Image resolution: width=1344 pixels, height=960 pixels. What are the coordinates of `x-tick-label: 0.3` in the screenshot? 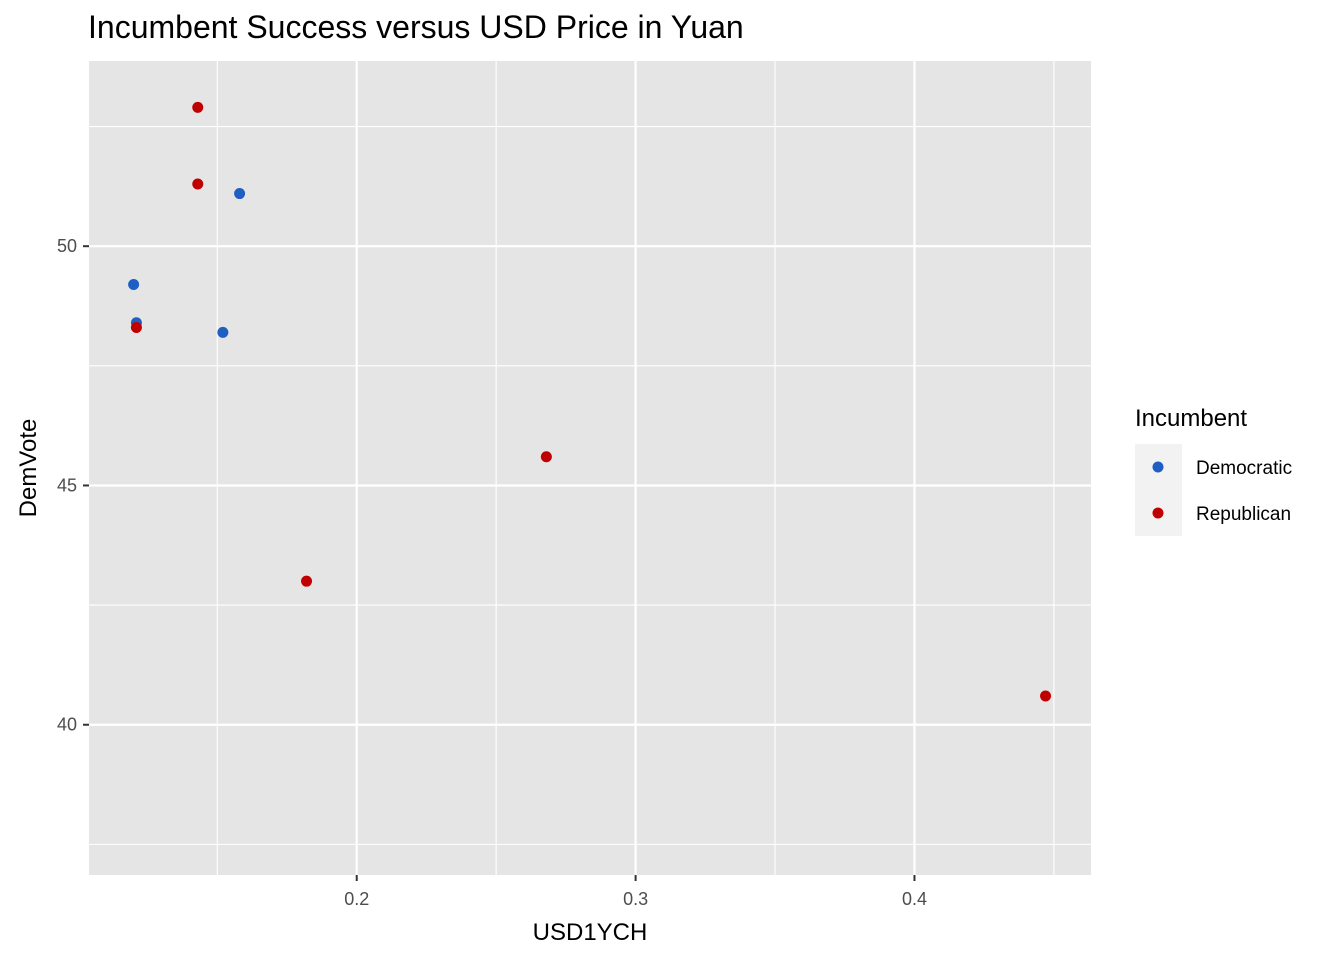 It's located at (635, 899).